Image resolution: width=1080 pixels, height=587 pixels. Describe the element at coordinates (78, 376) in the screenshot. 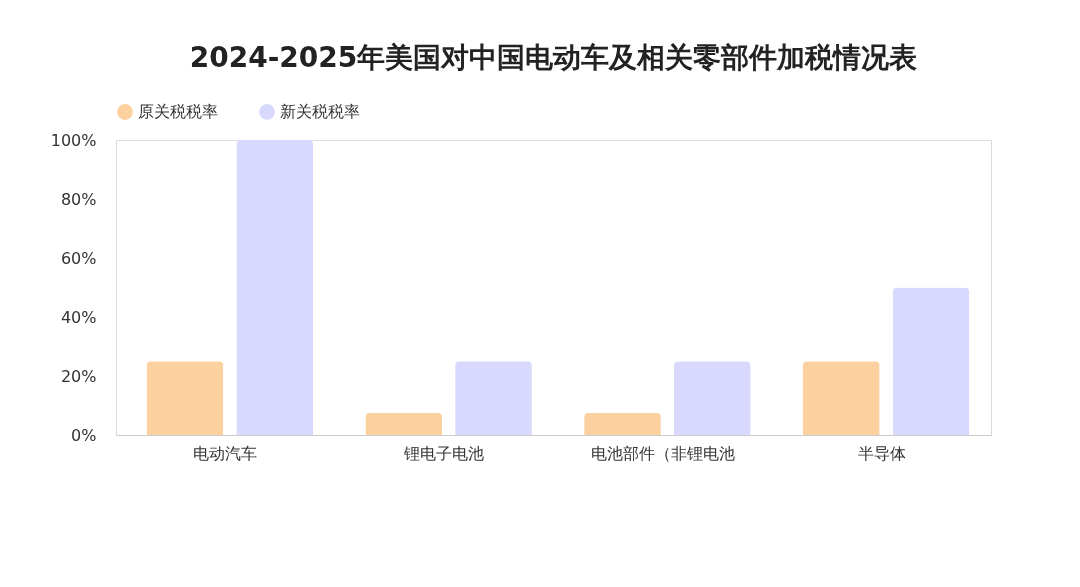

I see `y-tick-label: 20%` at that location.